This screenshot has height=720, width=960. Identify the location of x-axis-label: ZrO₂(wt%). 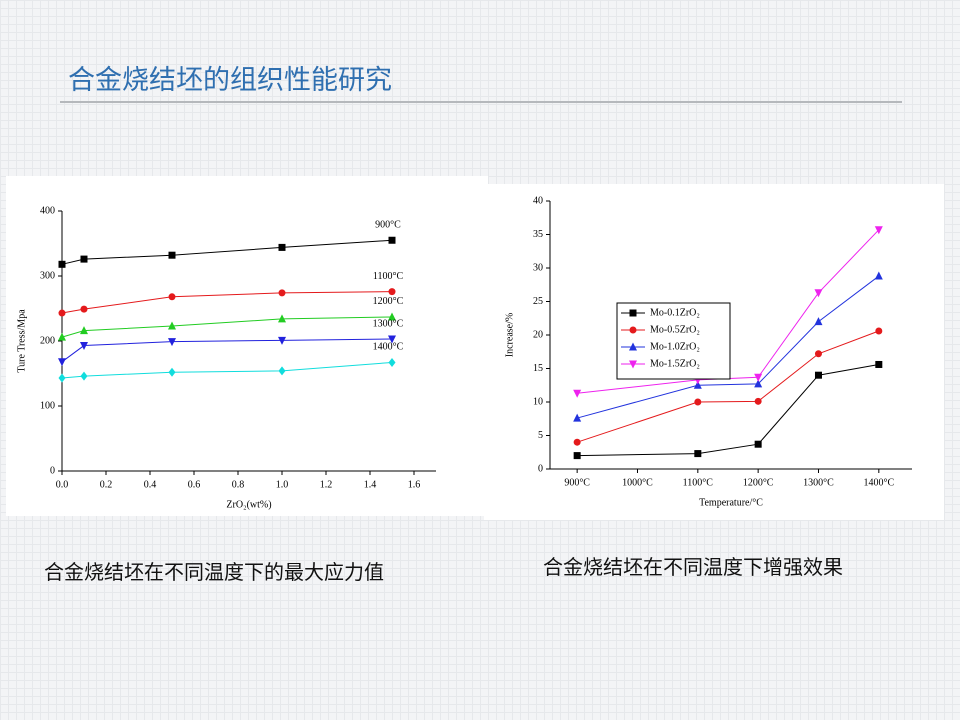
(248, 504).